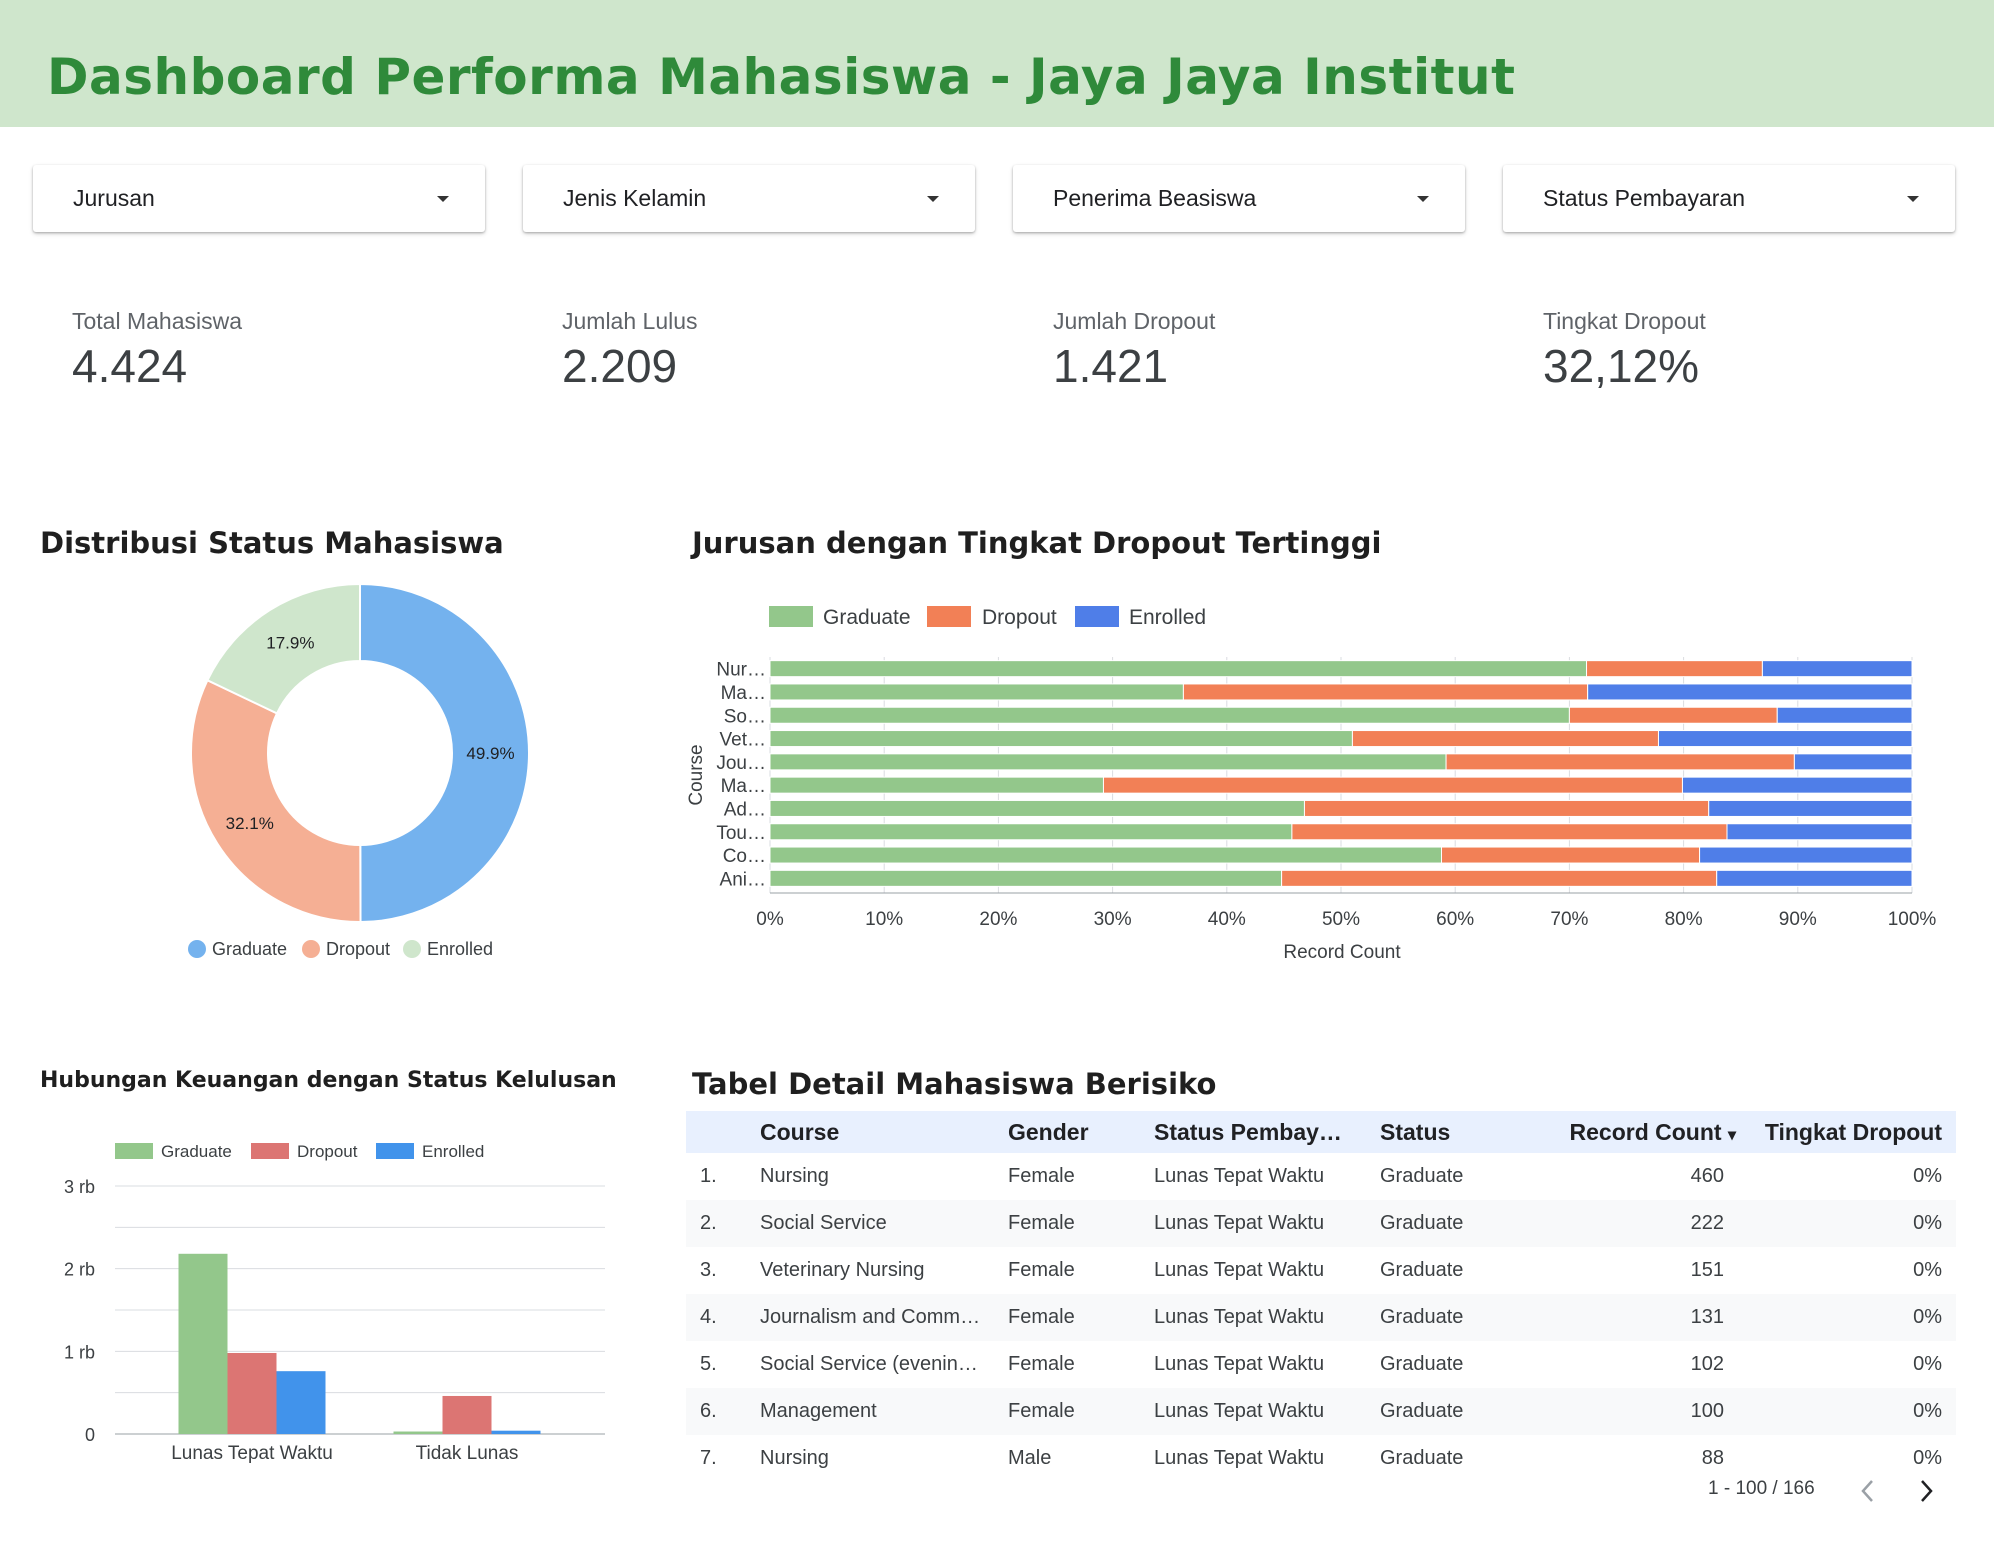  What do you see at coordinates (620, 366) in the screenshot?
I see `kpi-value: 2.209` at bounding box center [620, 366].